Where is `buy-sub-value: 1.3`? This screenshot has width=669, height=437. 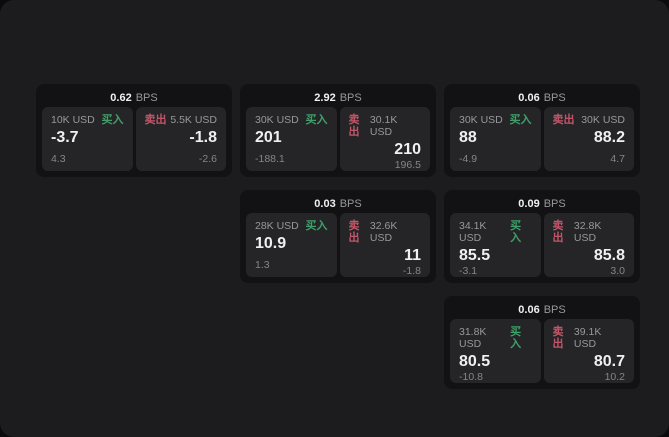
buy-sub-value: 1.3 is located at coordinates (262, 265).